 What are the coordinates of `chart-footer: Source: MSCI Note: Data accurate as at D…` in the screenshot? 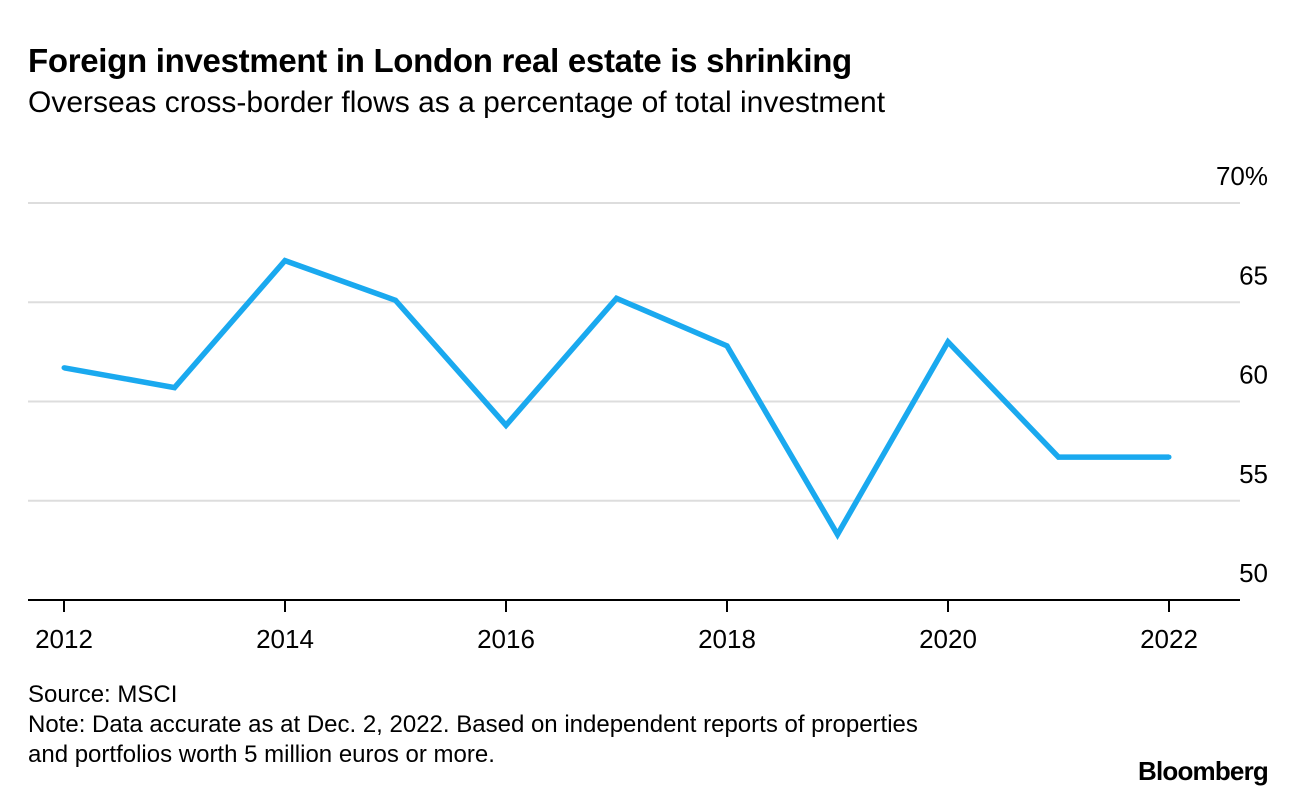 It's located at (558, 725).